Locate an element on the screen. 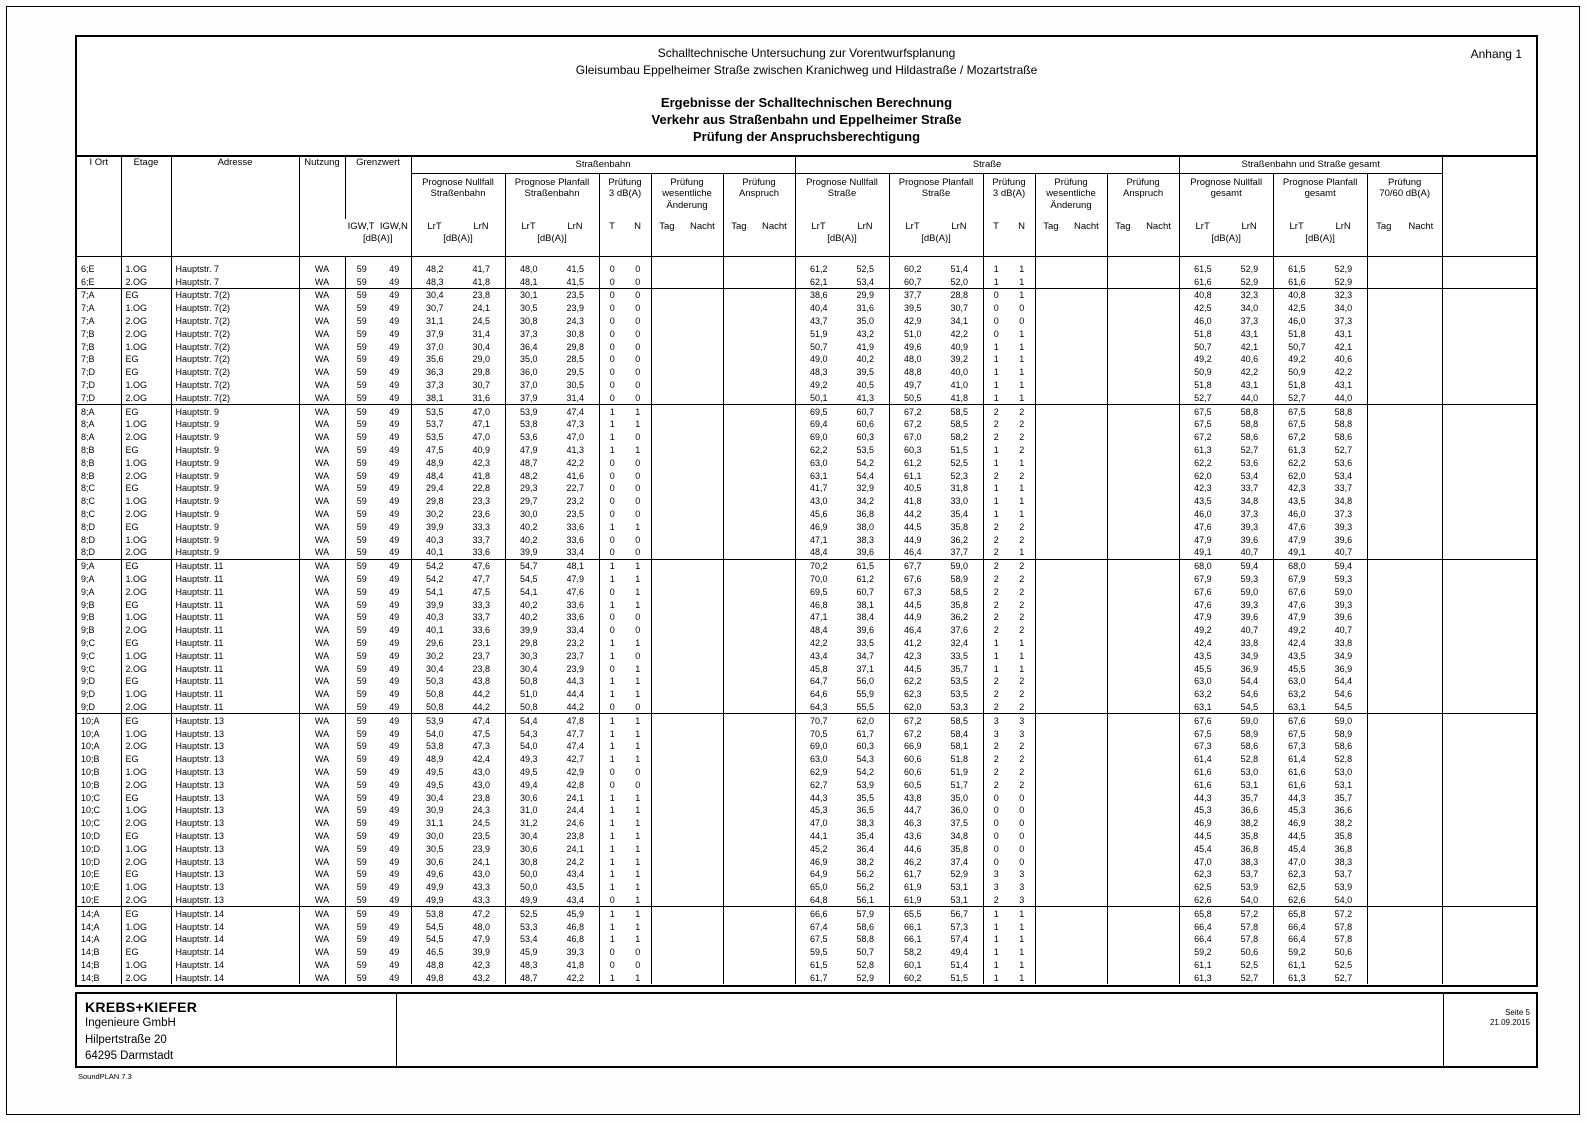  cell: 39,9 is located at coordinates (528, 630).